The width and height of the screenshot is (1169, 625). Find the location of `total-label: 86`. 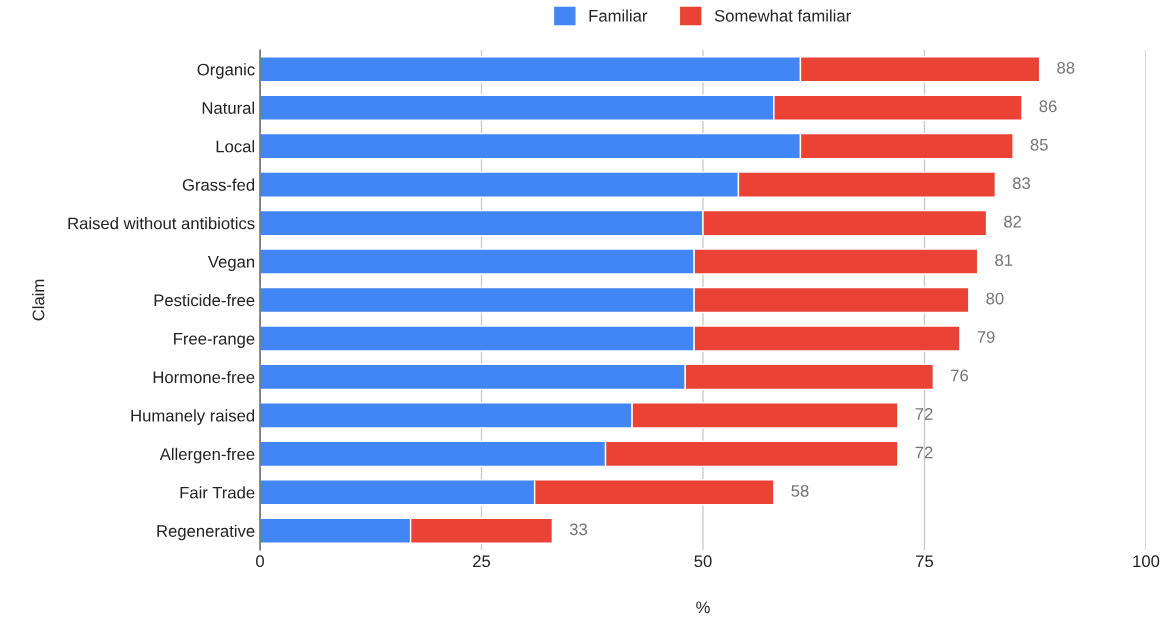

total-label: 86 is located at coordinates (1048, 106).